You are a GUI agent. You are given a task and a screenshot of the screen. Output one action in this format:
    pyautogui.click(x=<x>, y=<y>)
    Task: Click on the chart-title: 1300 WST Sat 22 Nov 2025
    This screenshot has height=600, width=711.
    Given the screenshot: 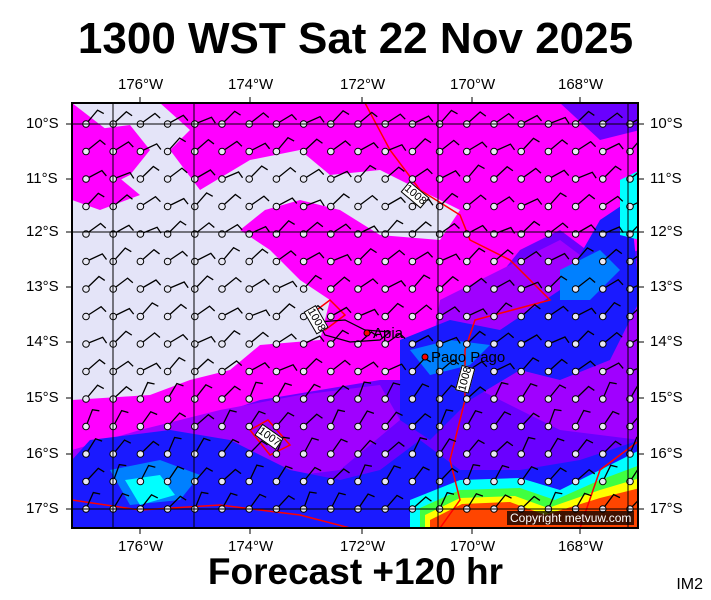 What is the action you would take?
    pyautogui.click(x=355, y=38)
    